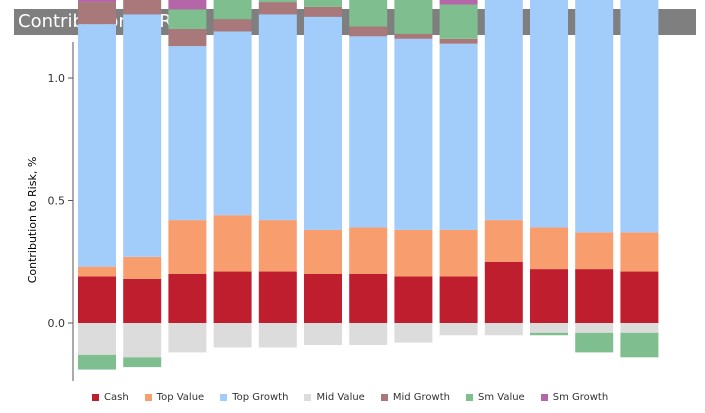 The width and height of the screenshot is (705, 413). Describe the element at coordinates (57, 323) in the screenshot. I see `y-tick-label: 0.0` at that location.